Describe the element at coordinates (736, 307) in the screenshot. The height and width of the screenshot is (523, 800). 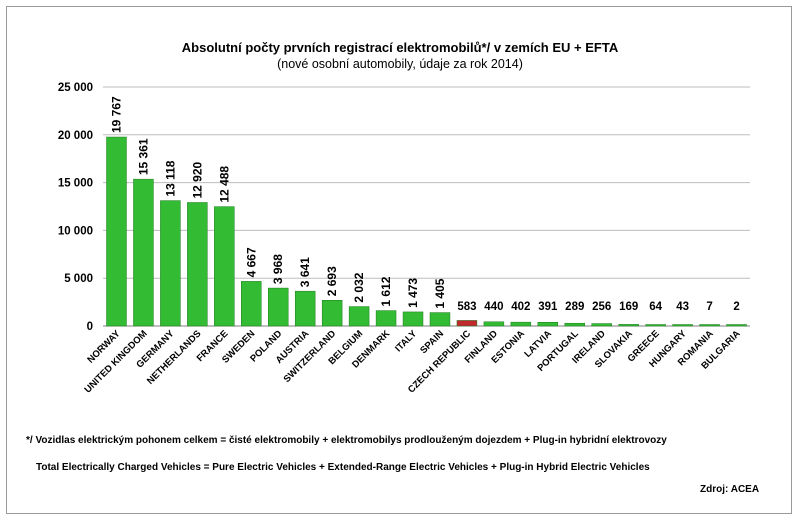
I see `data-label: 2` at that location.